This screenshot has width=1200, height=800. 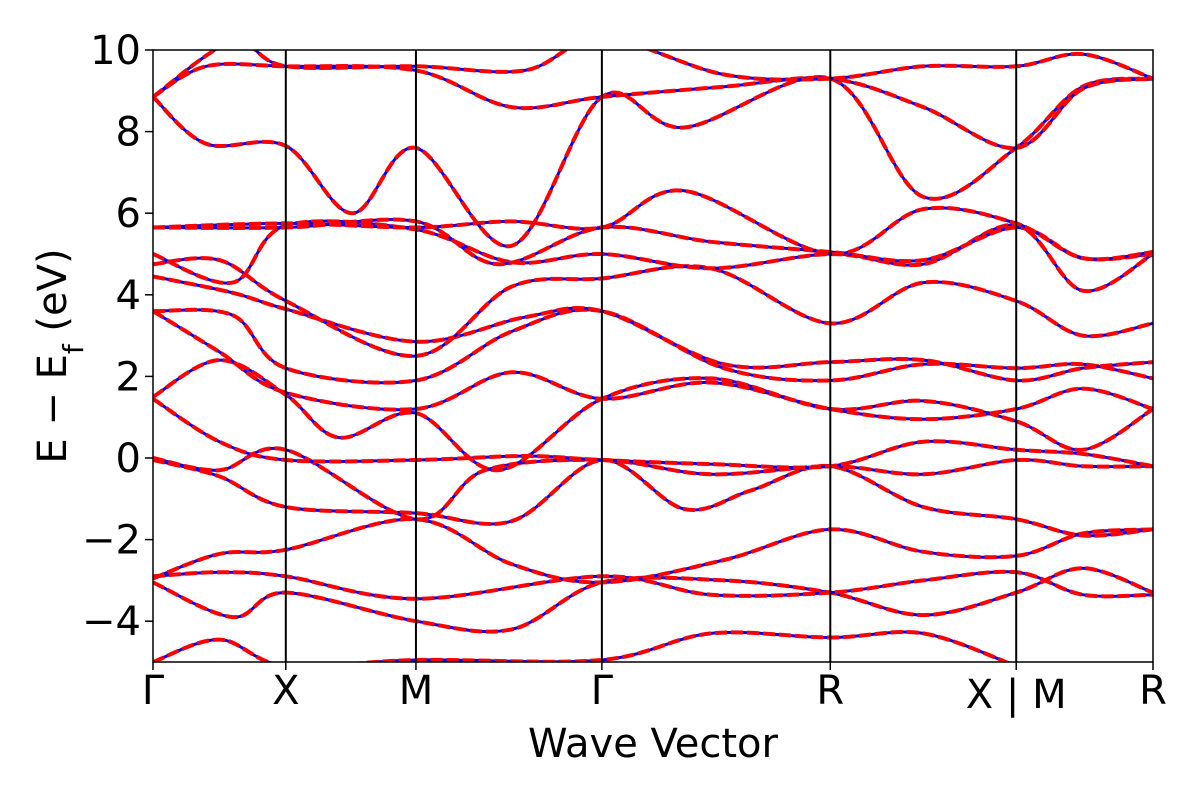 I want to click on y-tick-label-4: 2, so click(x=128, y=377).